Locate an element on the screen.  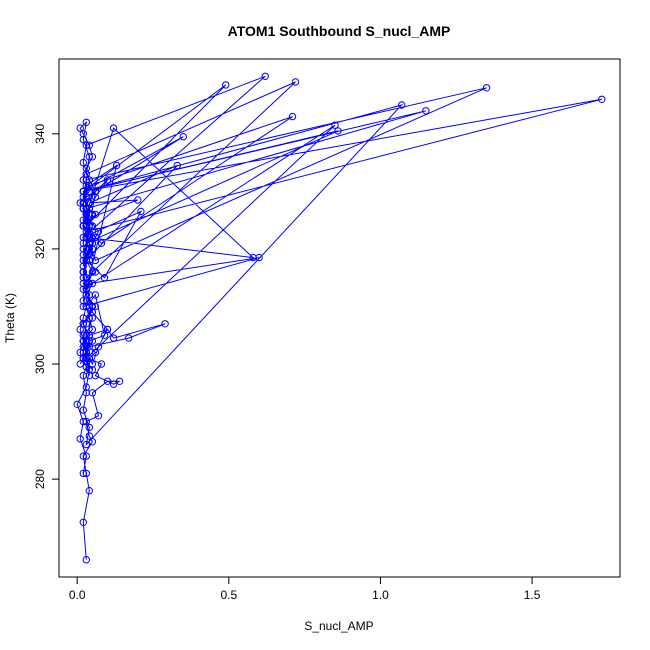
y-tick-label: 280 is located at coordinates (40, 479).